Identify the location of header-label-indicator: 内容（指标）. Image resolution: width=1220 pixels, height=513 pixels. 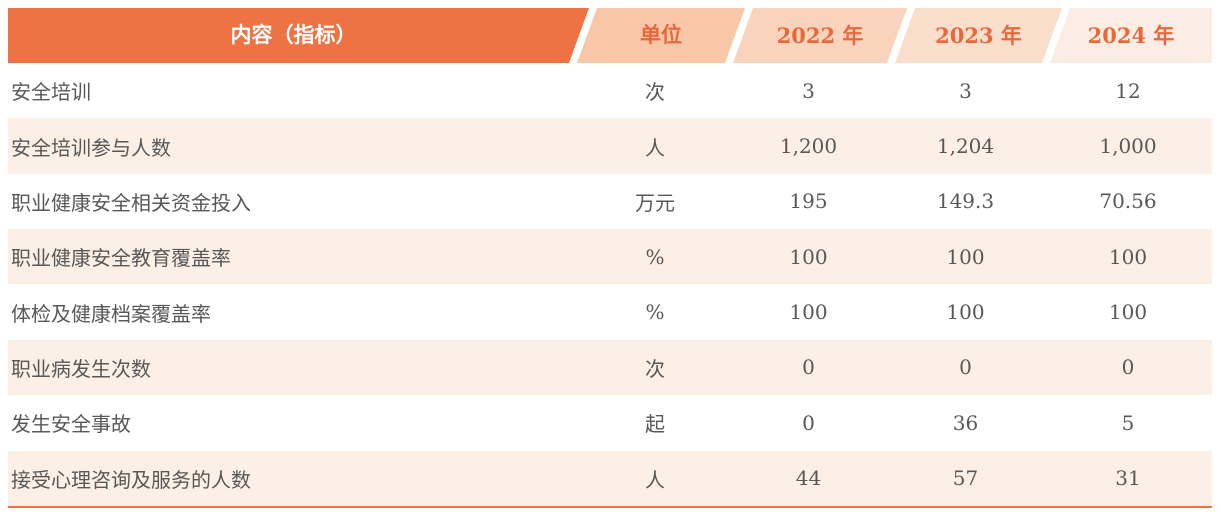
(293, 35).